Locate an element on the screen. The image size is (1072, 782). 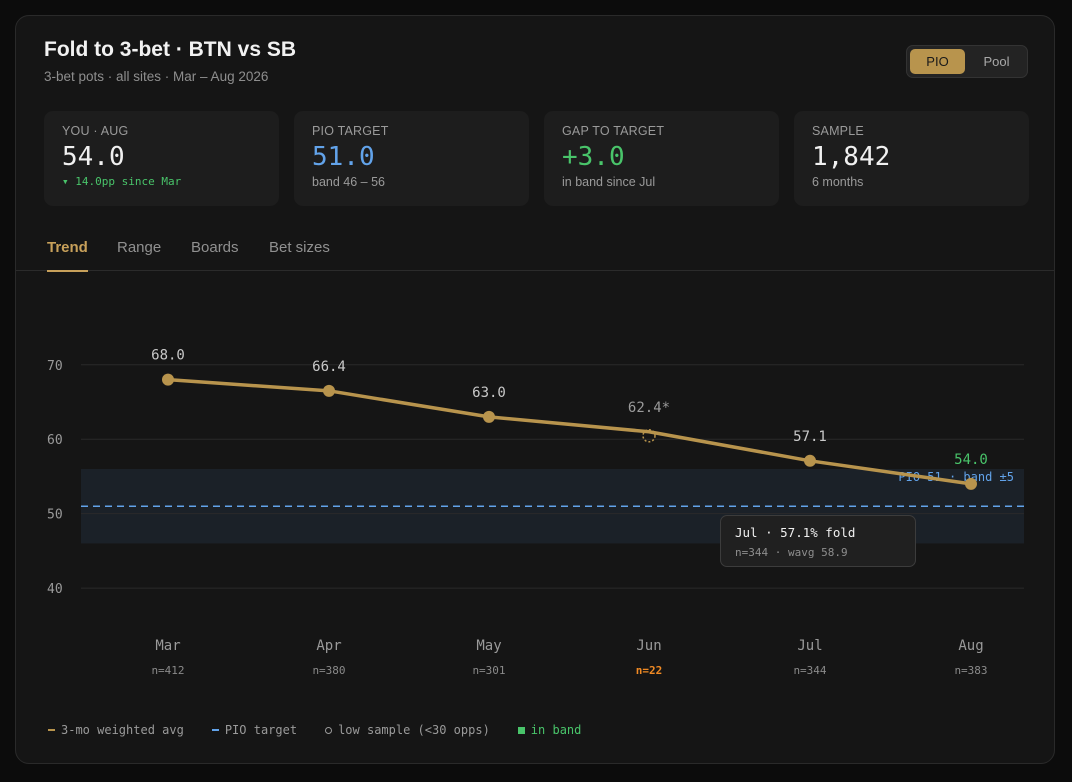
stat-sub: band 46 – 56 is located at coordinates (348, 182).